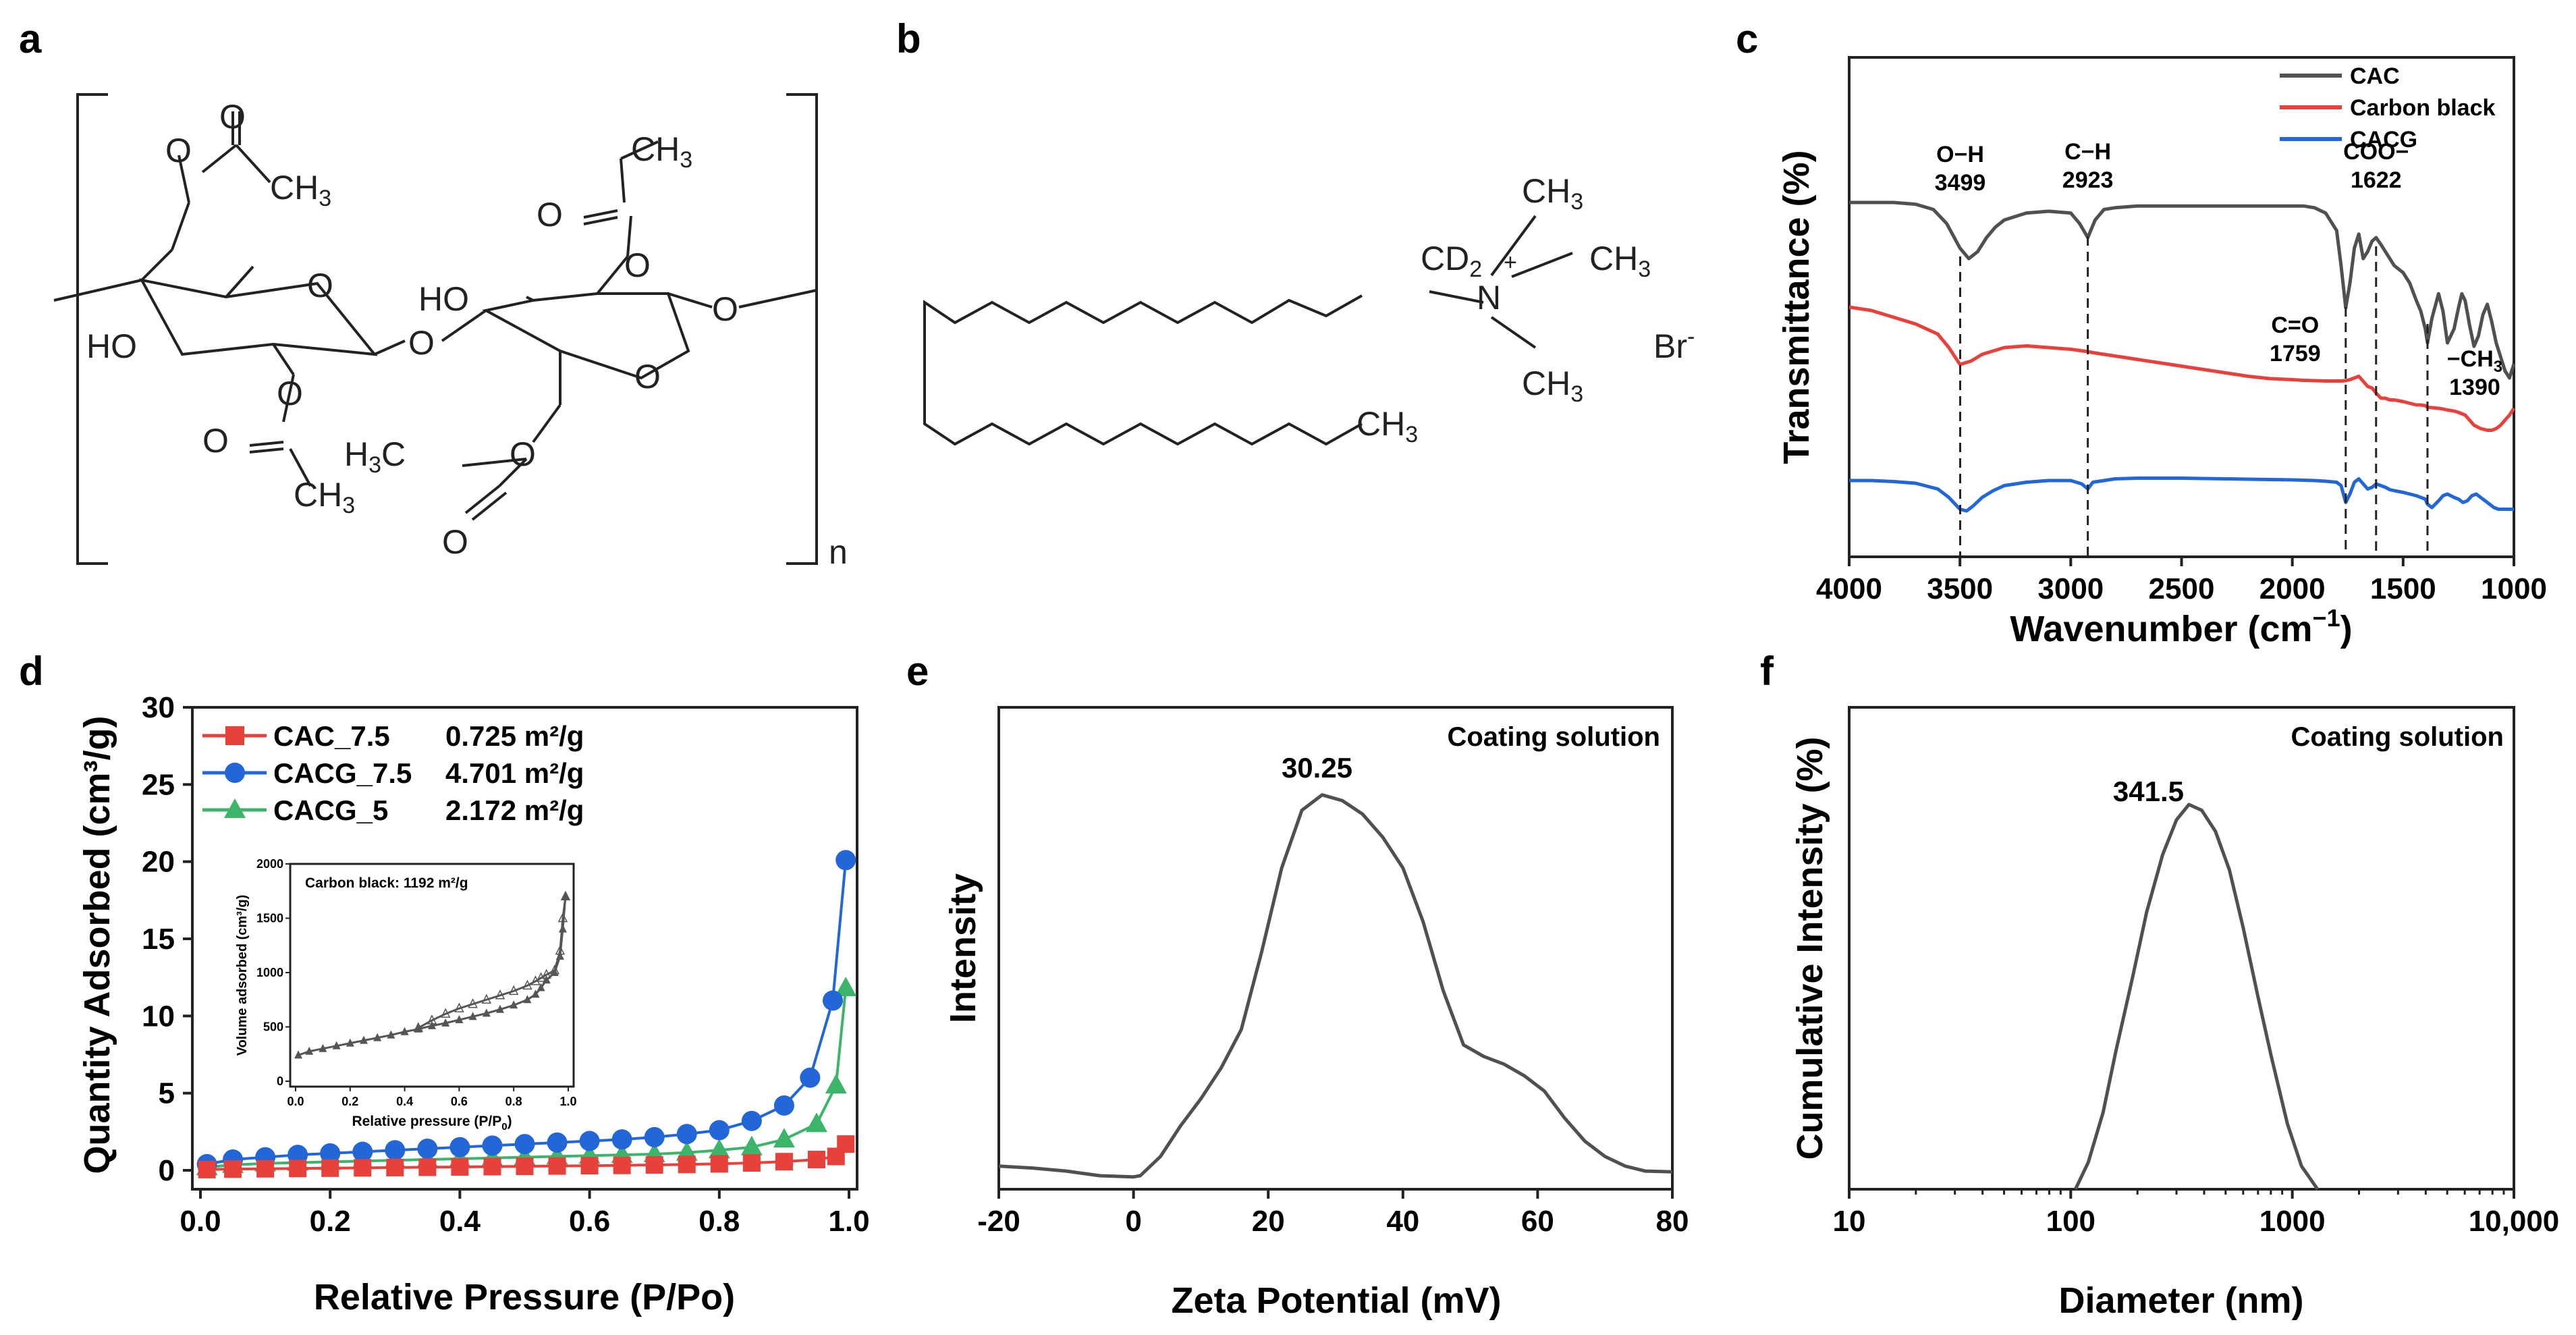 This screenshot has width=2576, height=1335. I want to click on series-cacg, so click(2181, 494).